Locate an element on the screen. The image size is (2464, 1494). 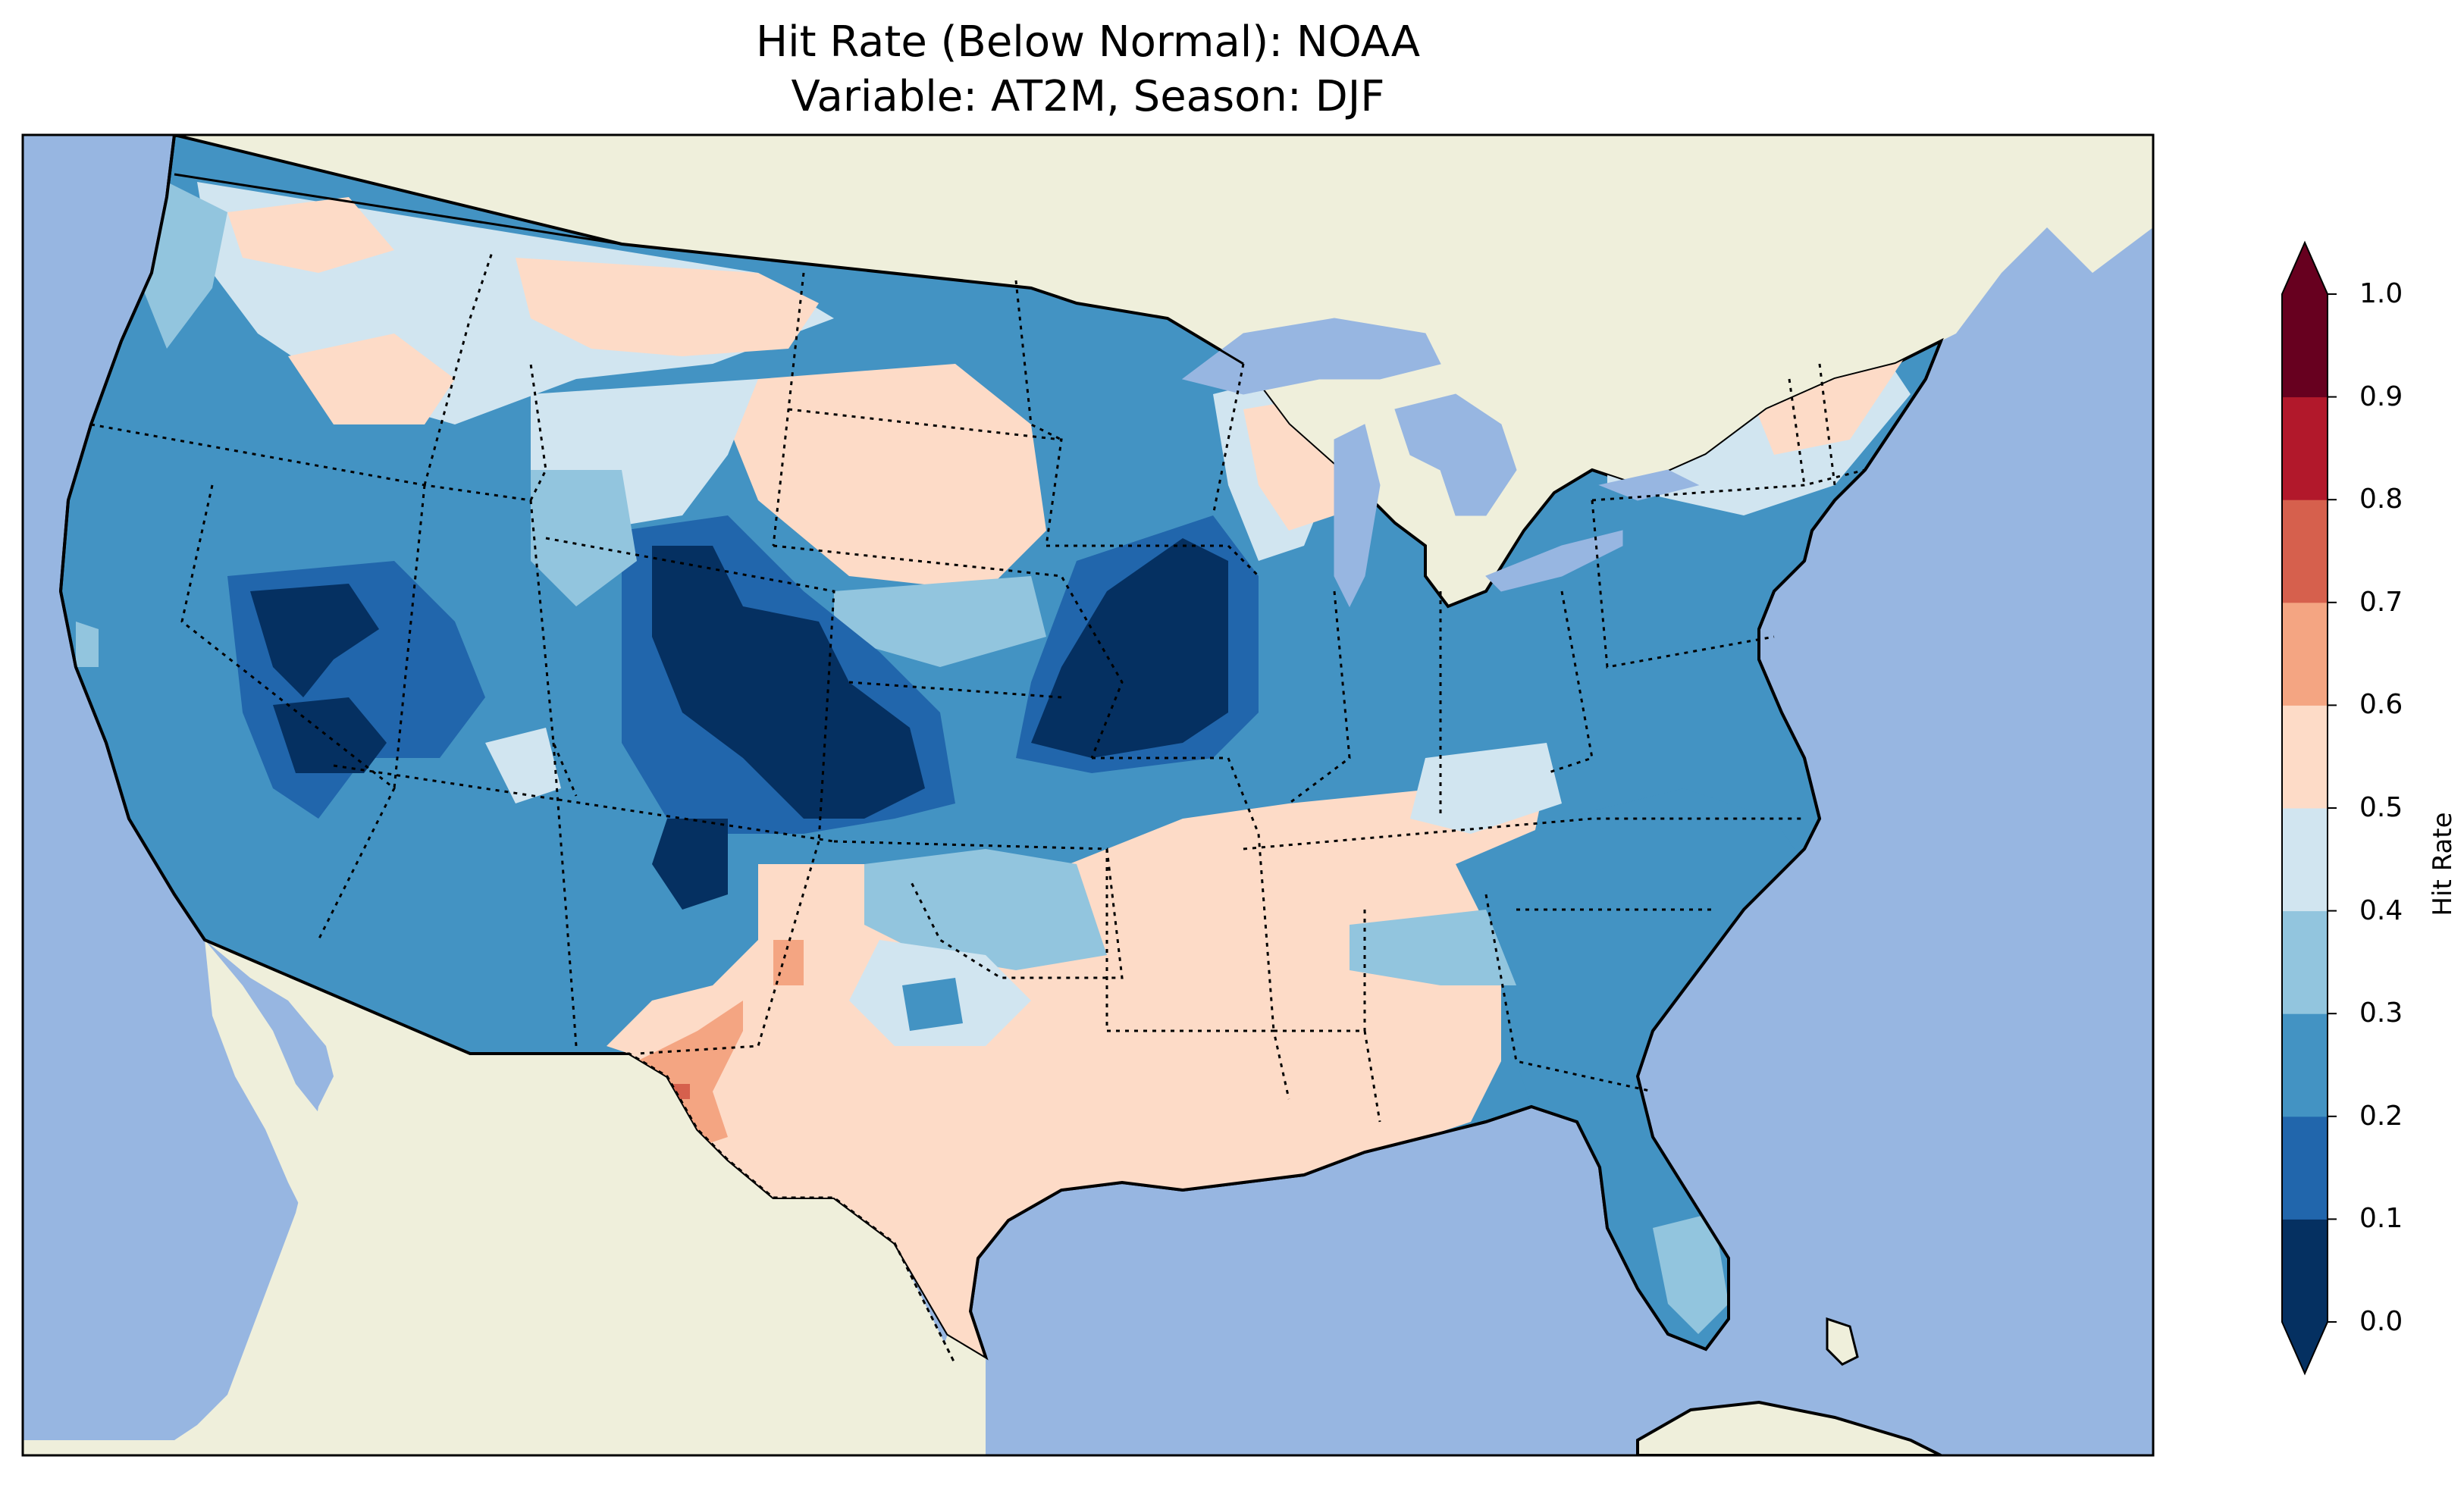
colorbar-tick-label: 0.7 is located at coordinates (2381, 602).